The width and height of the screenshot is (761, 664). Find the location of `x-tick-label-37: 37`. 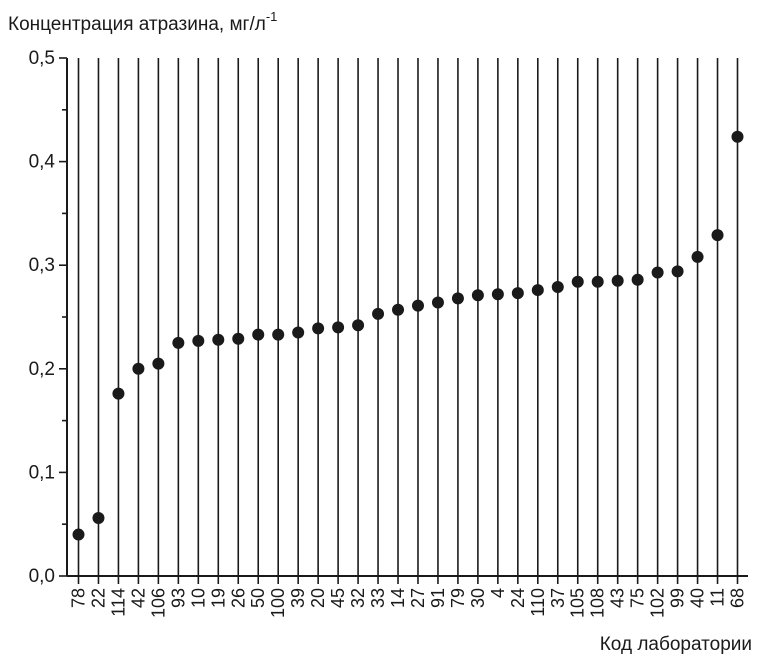

x-tick-label-37: 37 is located at coordinates (558, 598).